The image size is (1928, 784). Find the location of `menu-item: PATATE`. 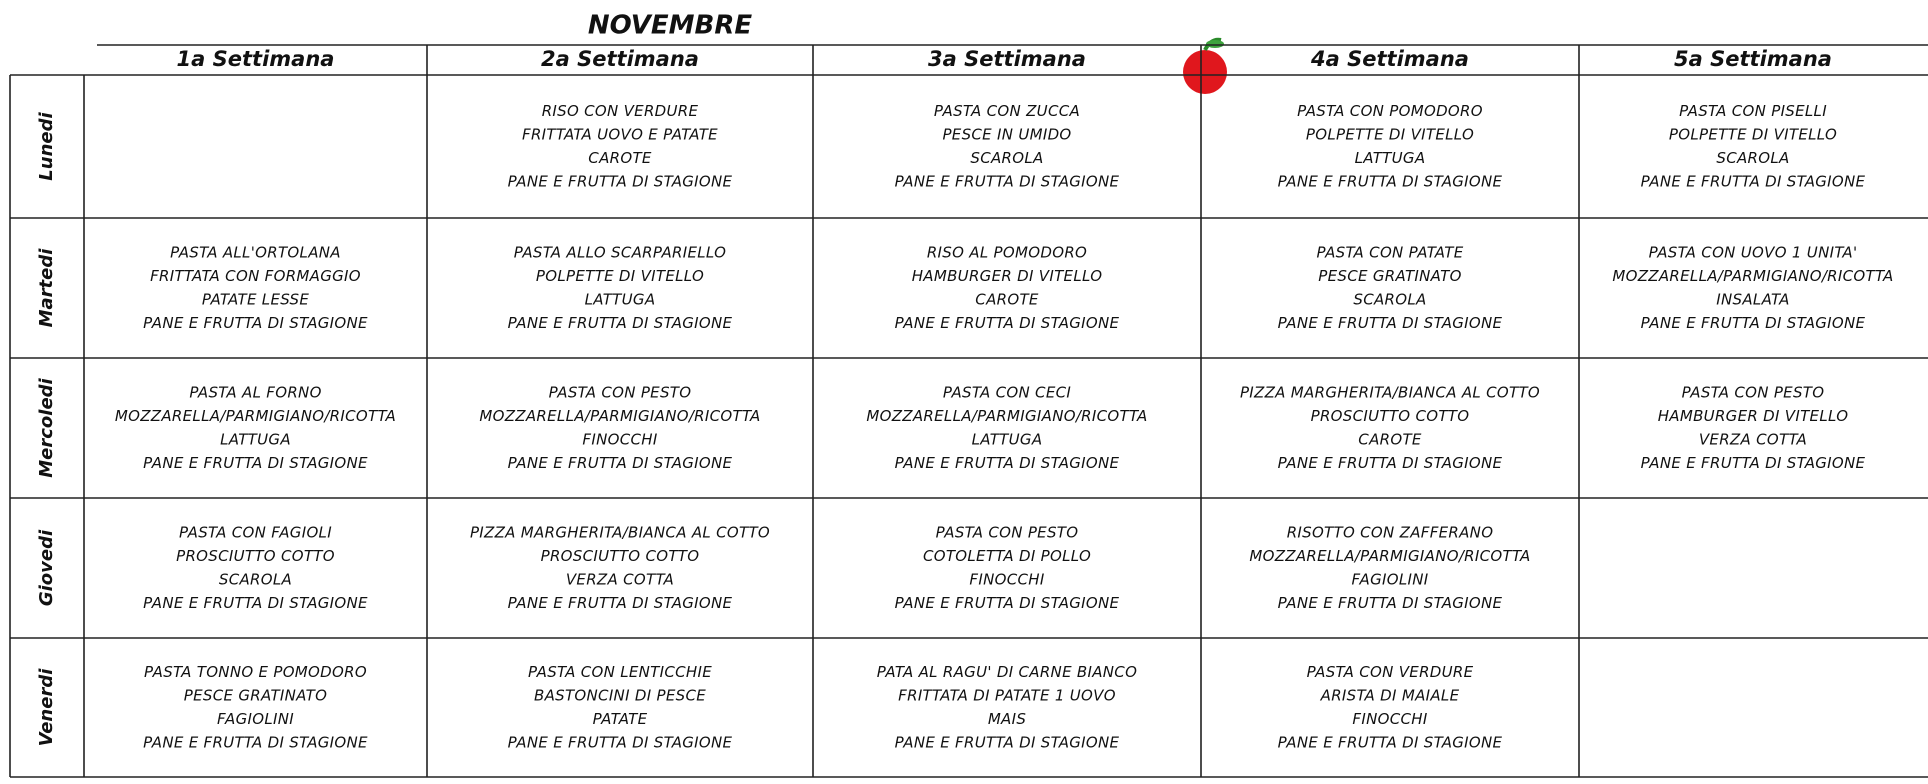

menu-item: PATATE is located at coordinates (620, 719).